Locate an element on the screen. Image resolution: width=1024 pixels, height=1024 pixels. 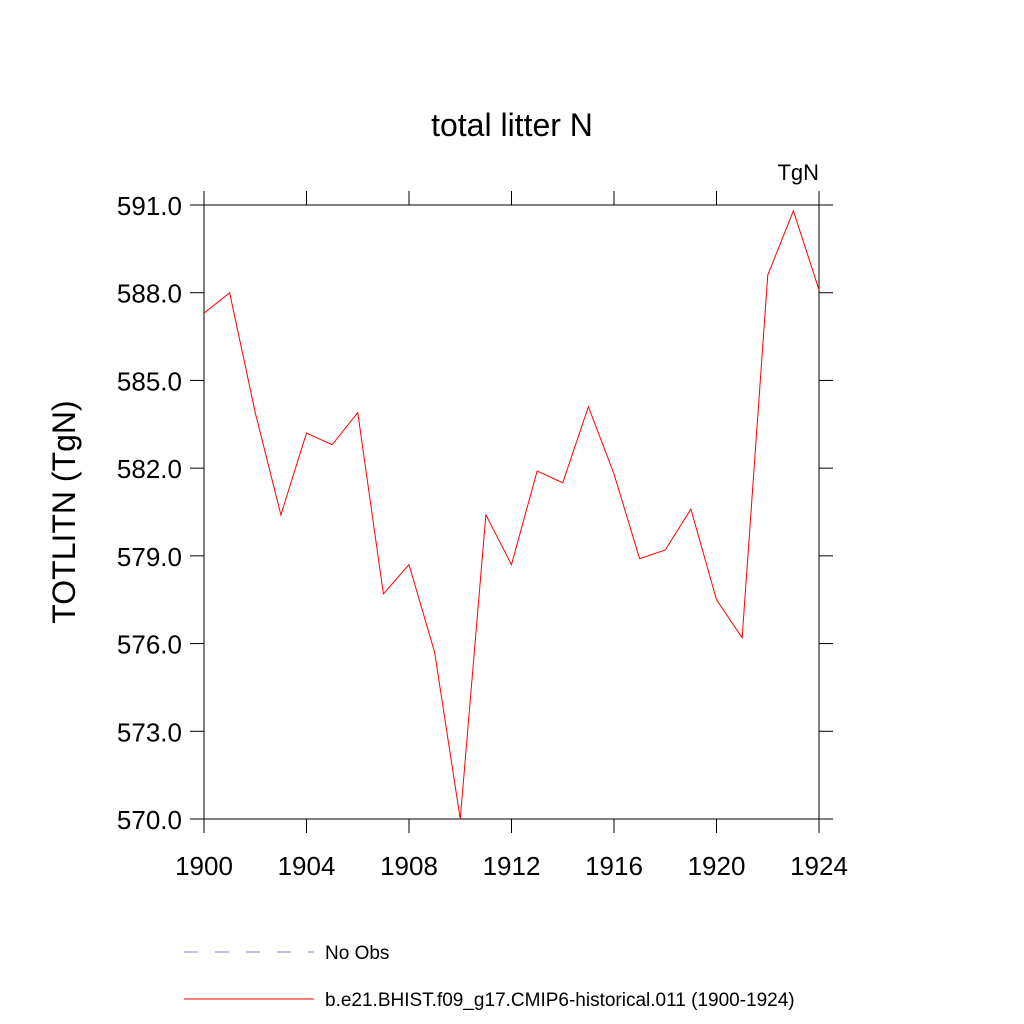
x-tick-label: 1916 is located at coordinates (614, 866).